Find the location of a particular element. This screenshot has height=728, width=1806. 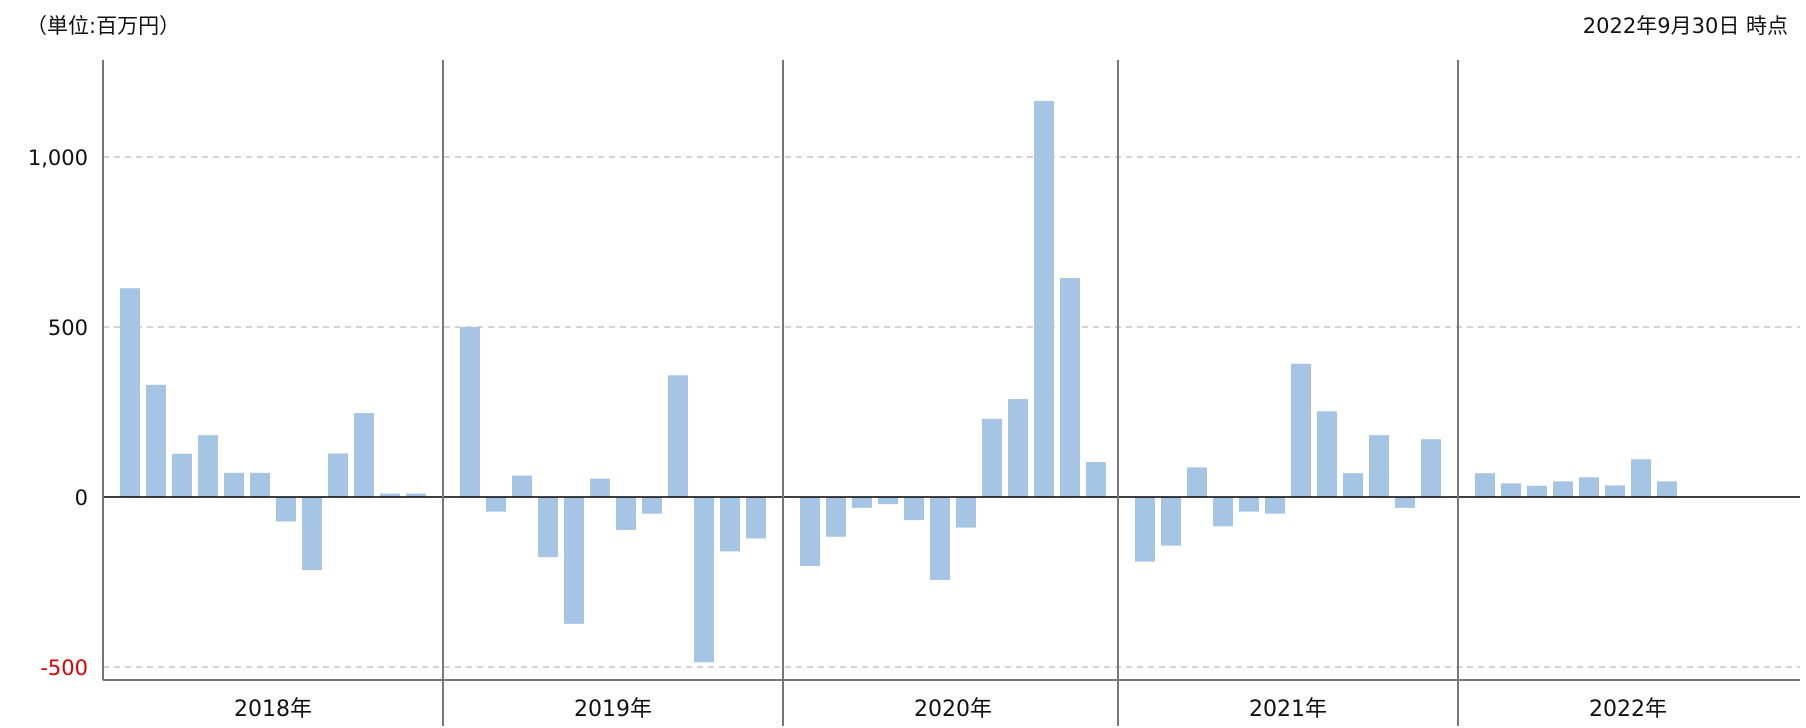

as-of-date: 2022年9月30日 時点 is located at coordinates (1685, 26).